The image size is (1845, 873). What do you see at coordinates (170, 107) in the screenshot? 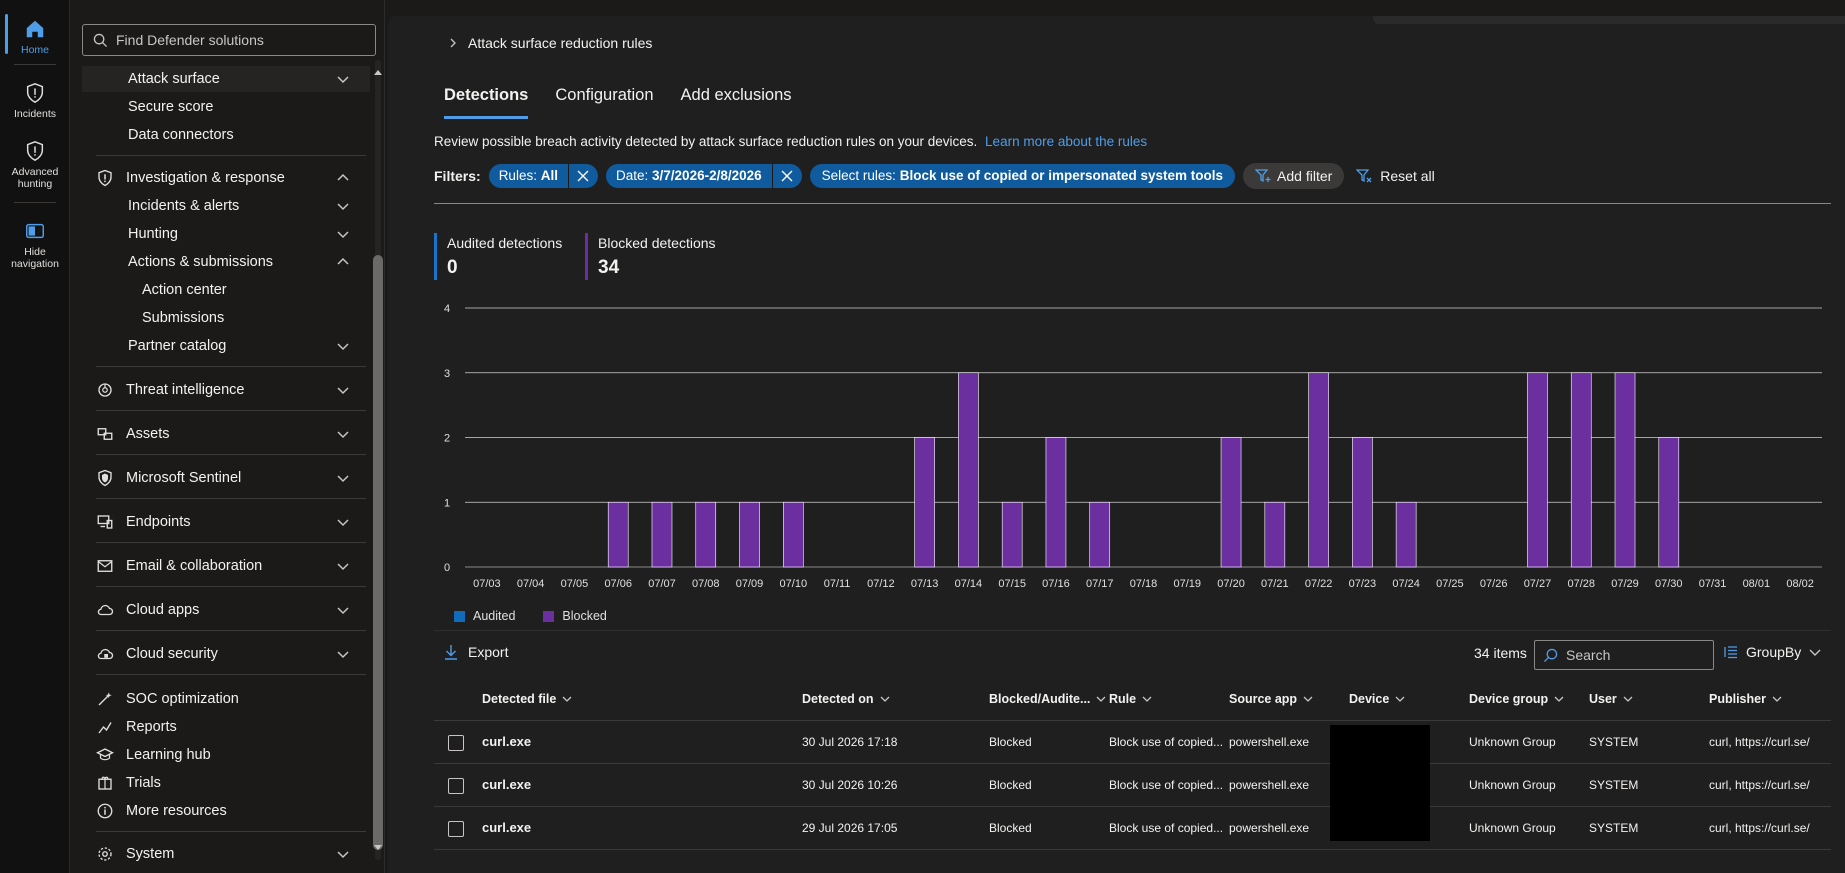
I see `nav-item-secure-score: Secure score` at bounding box center [170, 107].